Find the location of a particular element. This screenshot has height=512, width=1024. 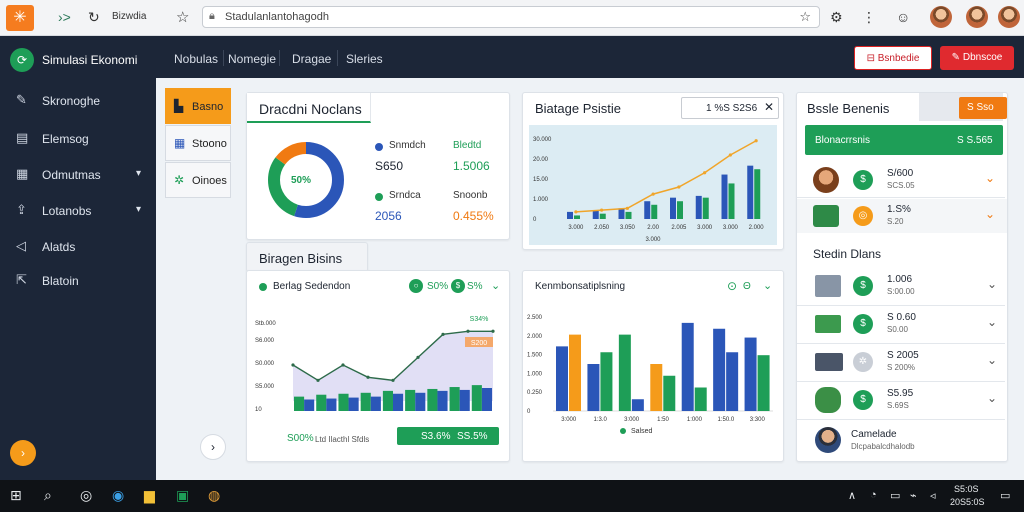

period-select: 1 %S S2S6 ✕ is located at coordinates (730, 108).